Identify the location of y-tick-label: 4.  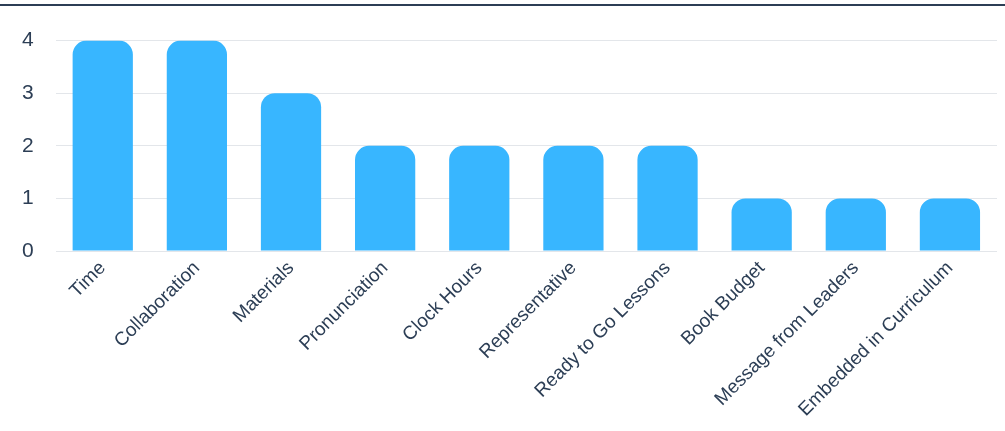
(27, 39).